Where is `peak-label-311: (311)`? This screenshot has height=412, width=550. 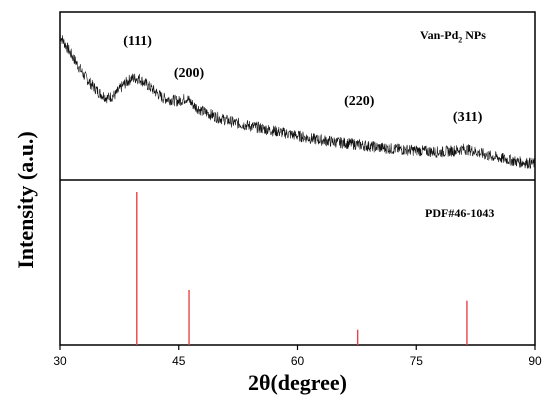
peak-label-311: (311) is located at coordinates (467, 117).